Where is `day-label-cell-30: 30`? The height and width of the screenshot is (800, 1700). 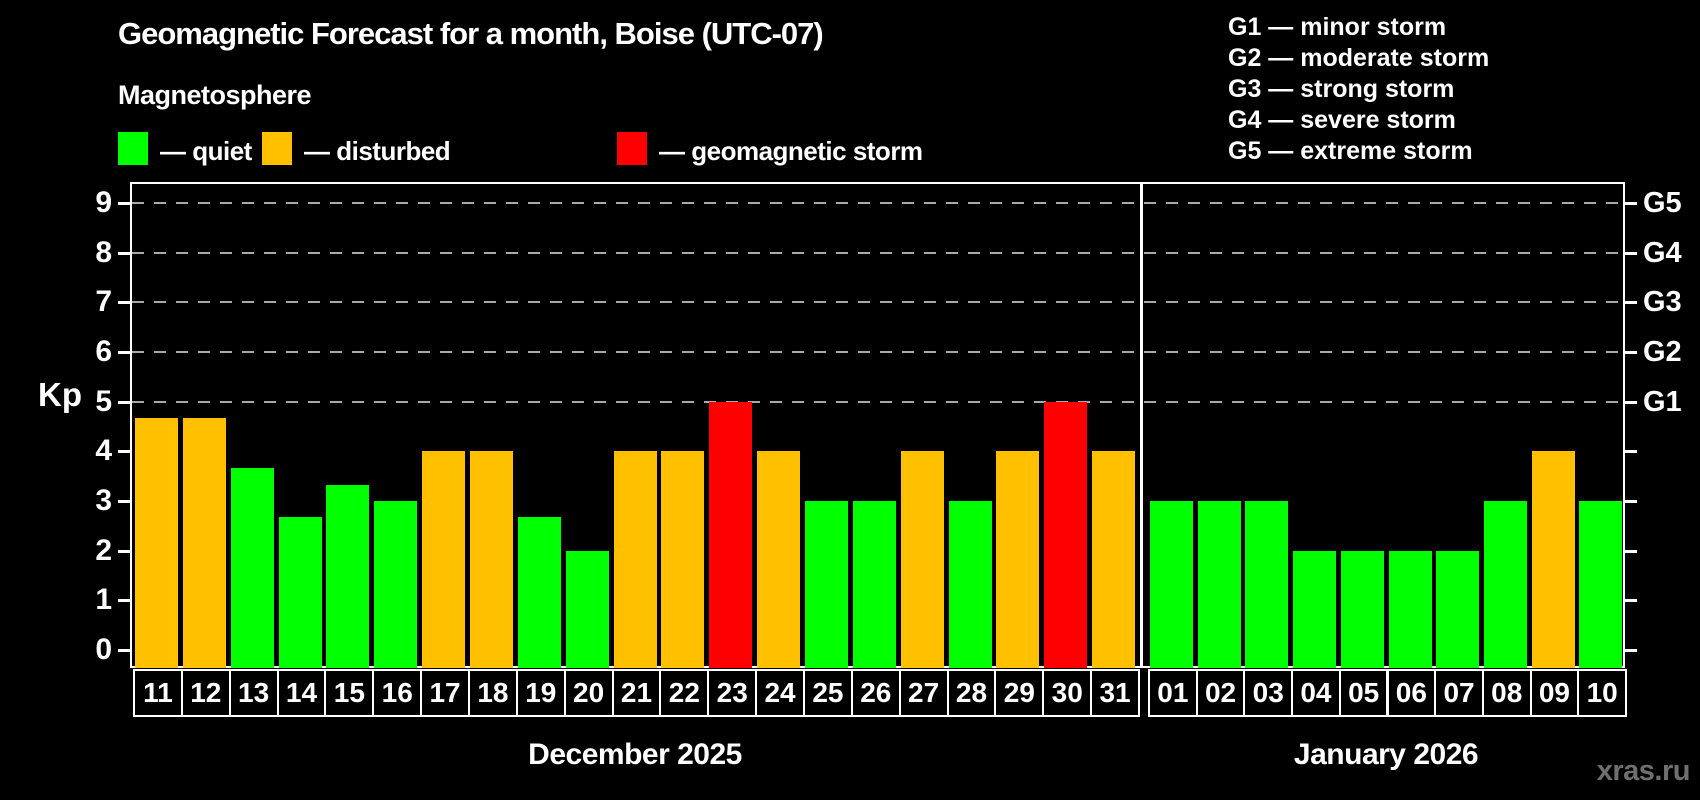 day-label-cell-30: 30 is located at coordinates (1067, 693).